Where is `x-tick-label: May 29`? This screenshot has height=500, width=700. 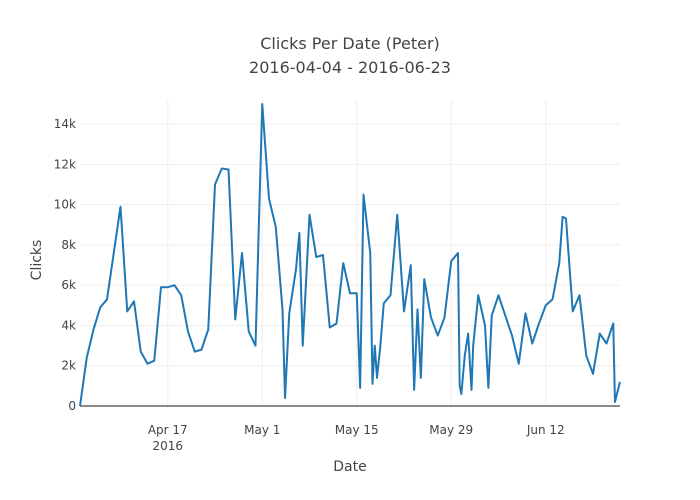 x-tick-label: May 29 is located at coordinates (451, 430).